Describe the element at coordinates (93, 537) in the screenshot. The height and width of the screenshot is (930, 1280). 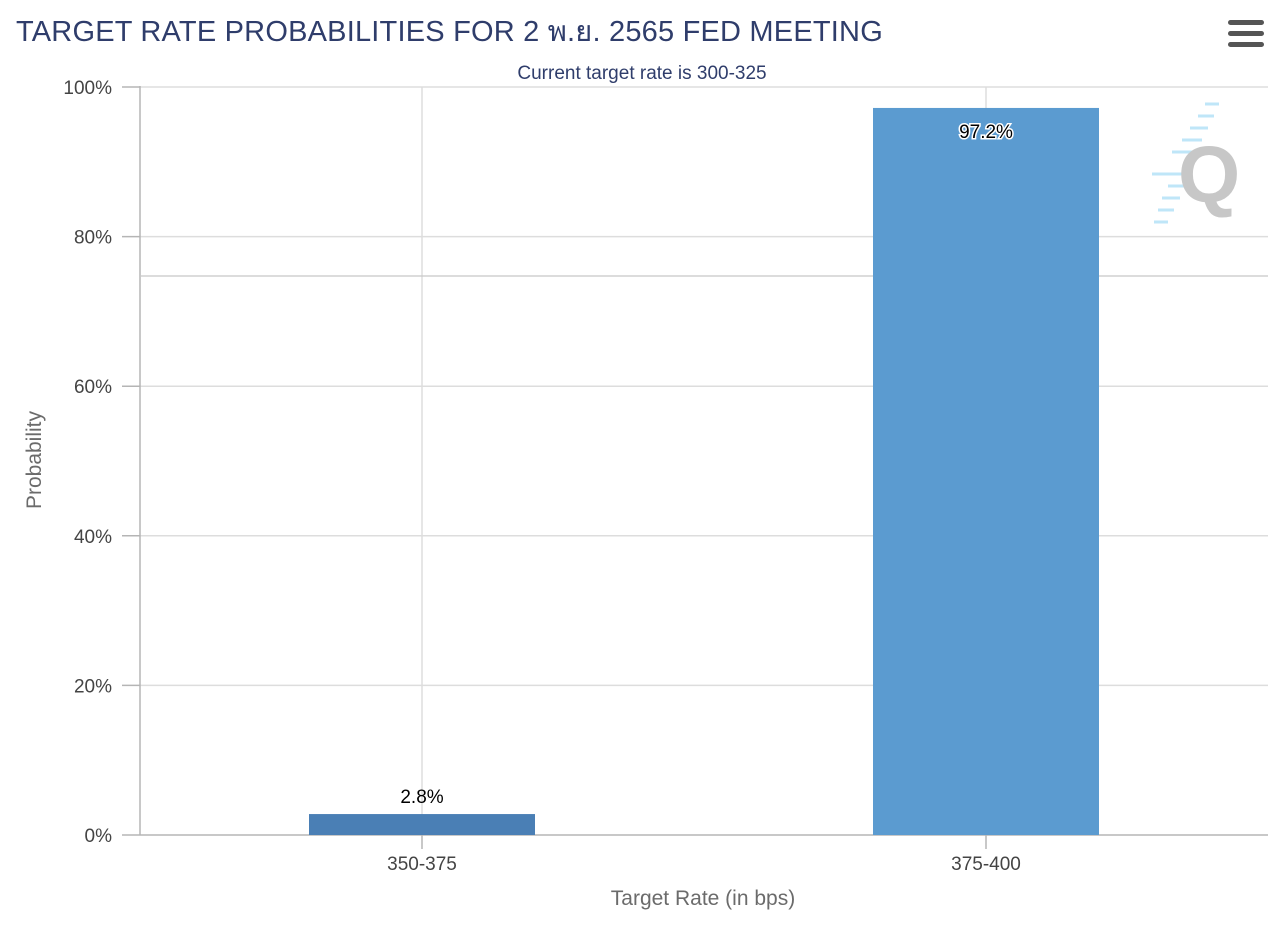
I see `y-tick-label: 40%` at that location.